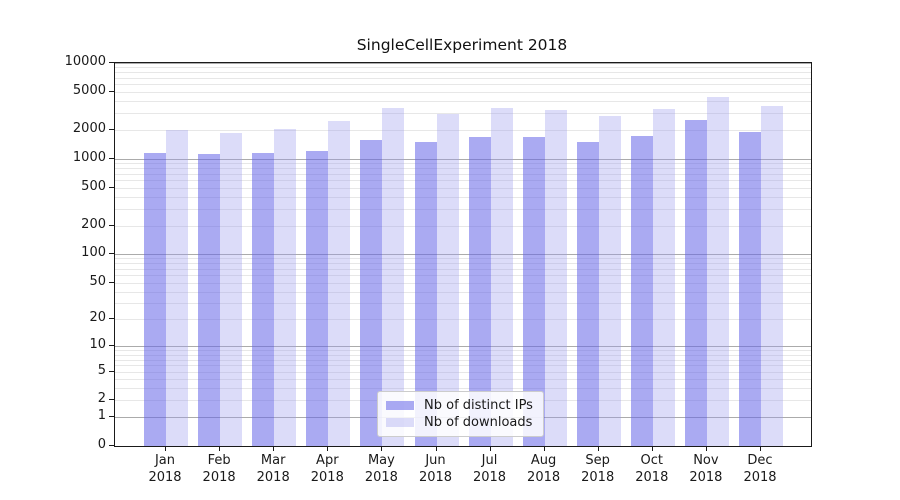 Image resolution: width=900 pixels, height=500 pixels. I want to click on x-tick-mark-nov, so click(706, 448).